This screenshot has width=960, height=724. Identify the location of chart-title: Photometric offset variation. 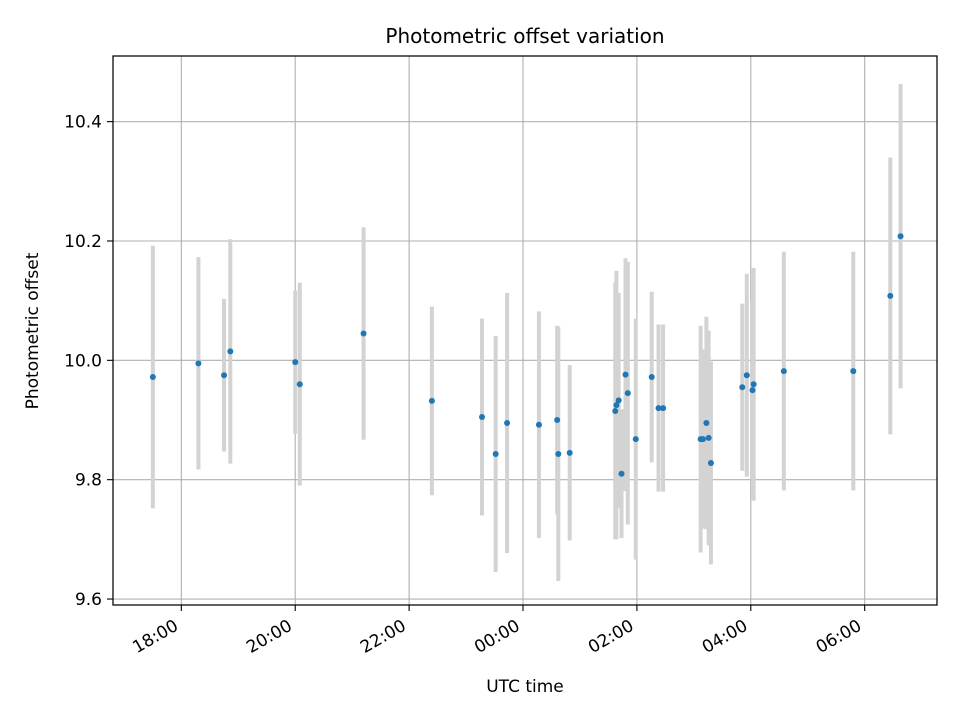
(524, 36).